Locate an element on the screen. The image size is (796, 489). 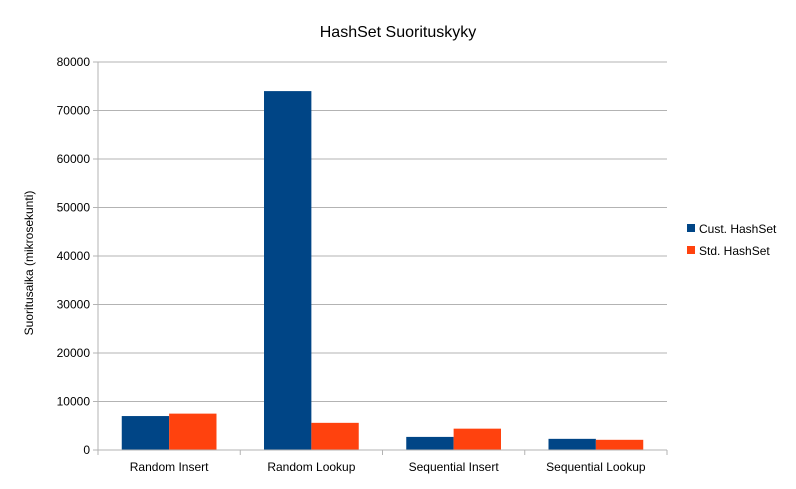
x-tick-label: Sequential Lookup is located at coordinates (596, 467).